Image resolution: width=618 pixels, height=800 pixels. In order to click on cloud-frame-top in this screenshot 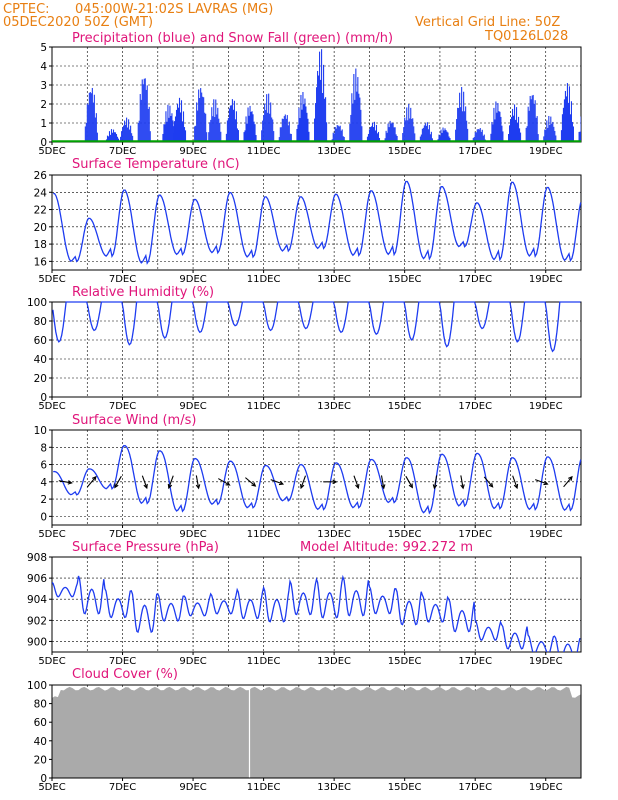, I will do `click(316, 731)`.